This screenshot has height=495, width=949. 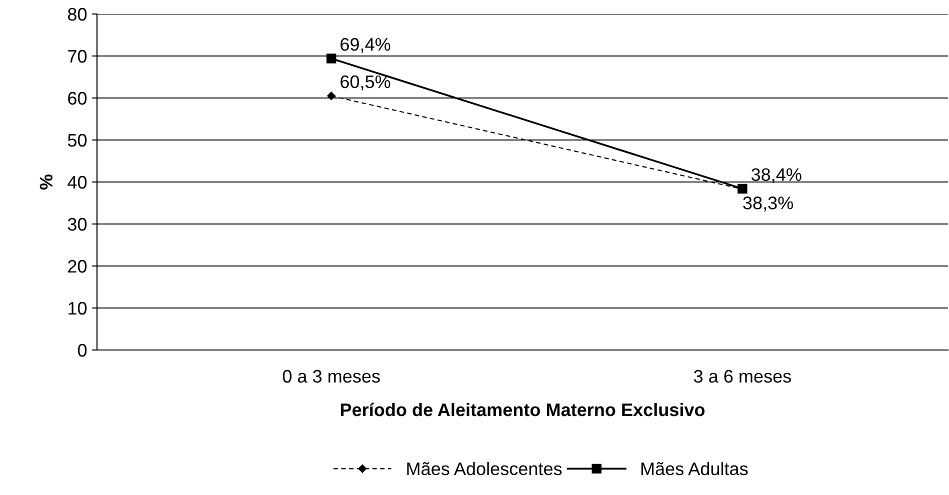 I want to click on x-tick-label: 3 a 6 meses, so click(x=742, y=376).